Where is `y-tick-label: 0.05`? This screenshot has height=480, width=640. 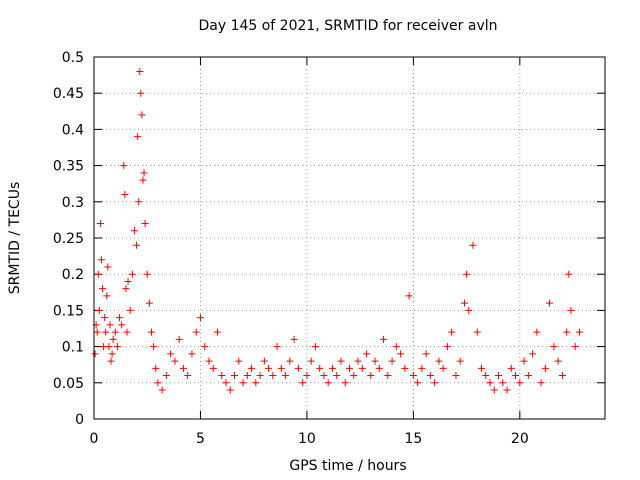 y-tick-label: 0.05 is located at coordinates (68, 384).